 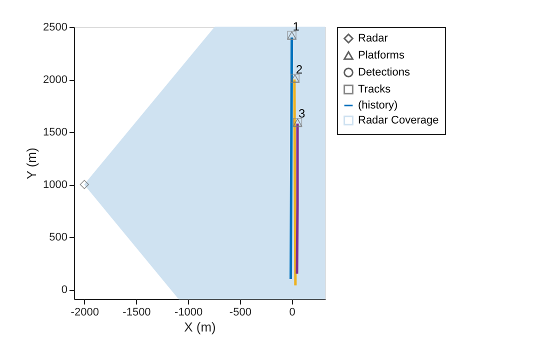 What do you see at coordinates (58, 238) in the screenshot?
I see `y-tick-label: 500` at bounding box center [58, 238].